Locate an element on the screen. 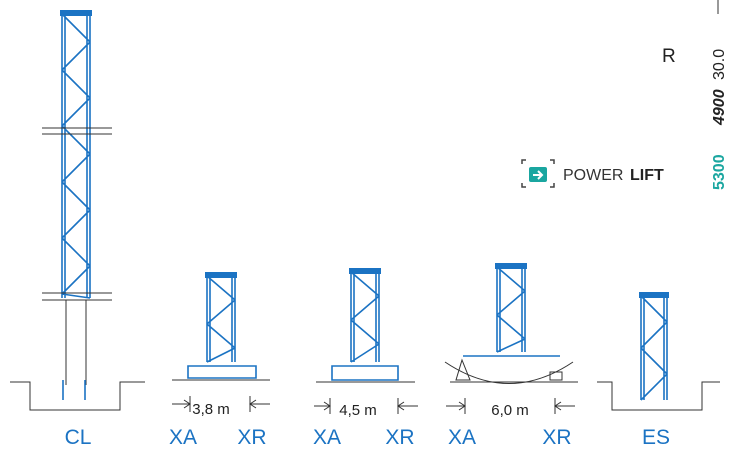 The width and height of the screenshot is (731, 450). brand-logo is located at coordinates (538, 173).